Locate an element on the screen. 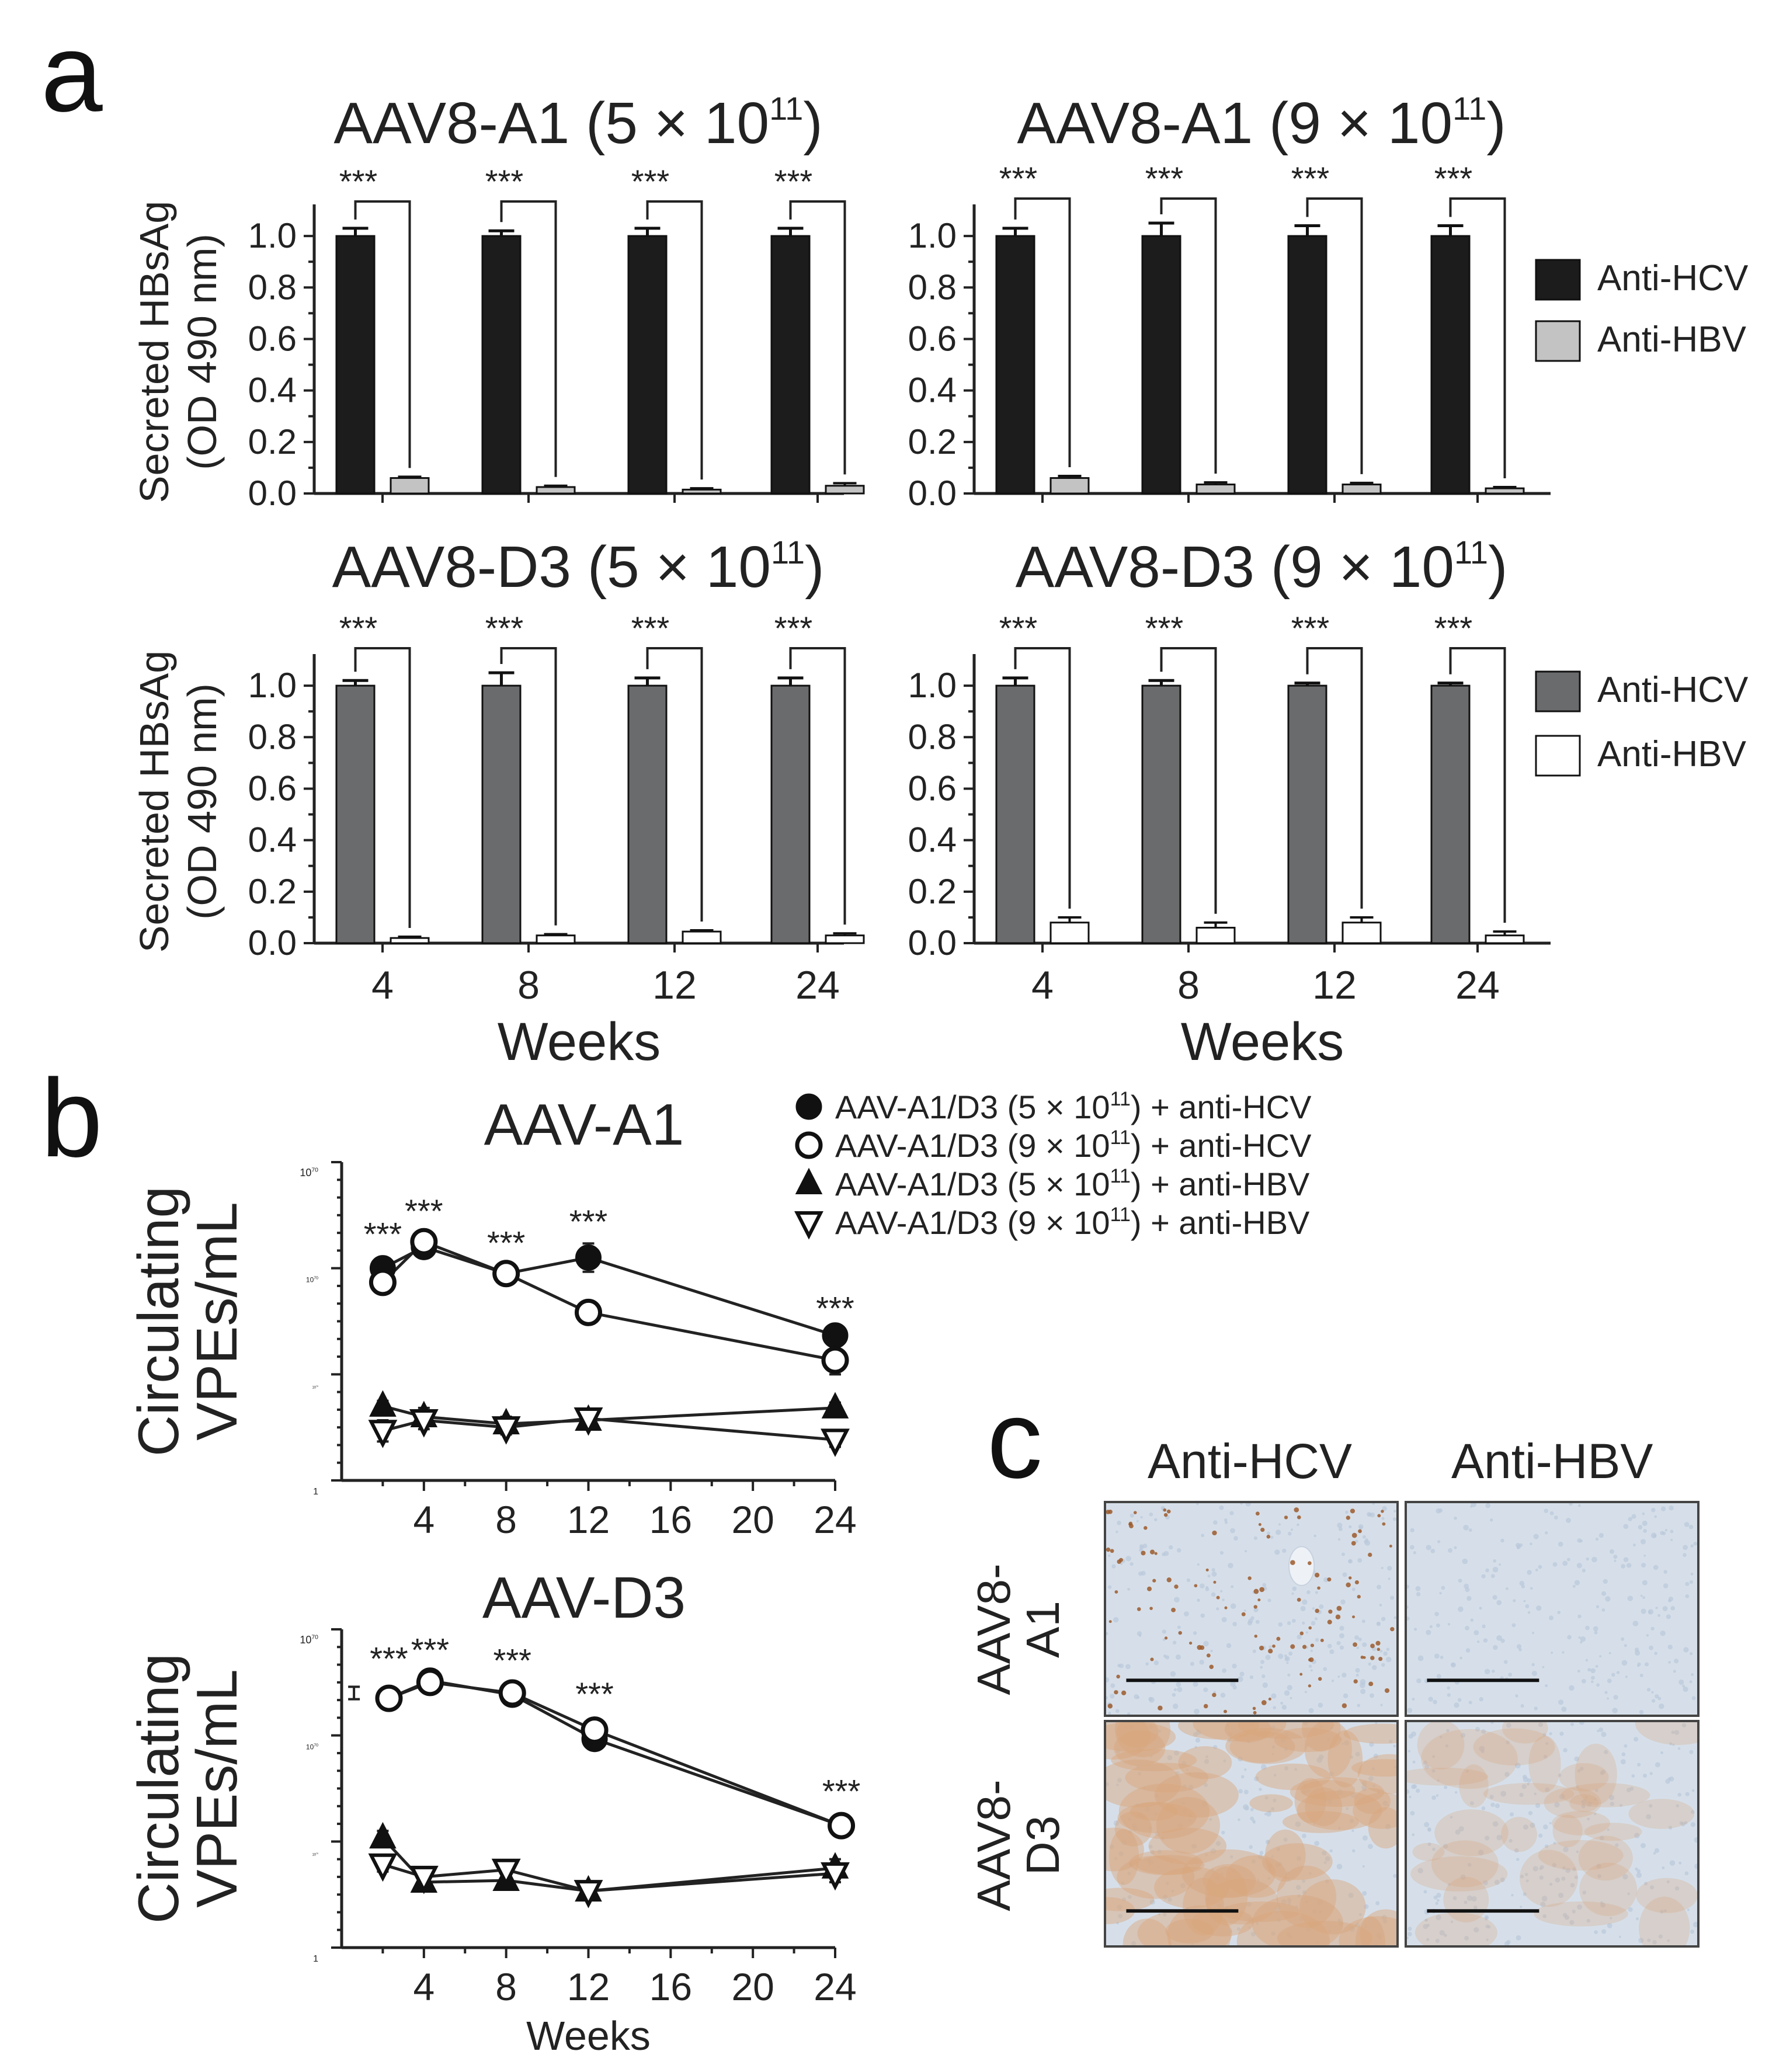  b-bottom-ytick-label: 1070 is located at coordinates (312, 1747).